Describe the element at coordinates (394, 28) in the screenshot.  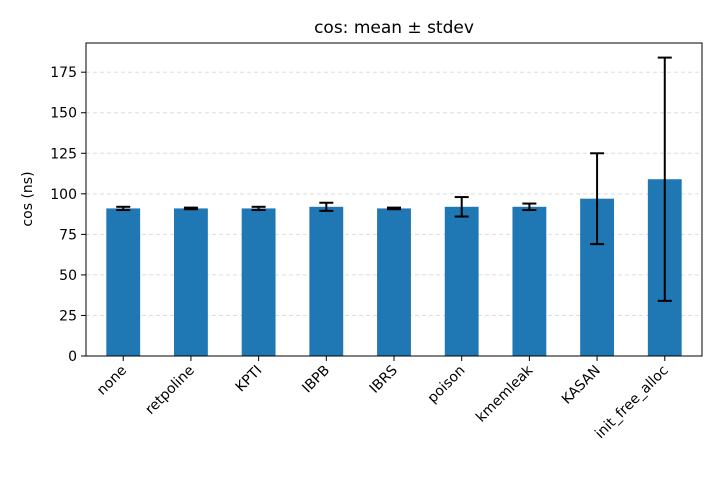
I see `chart-title: cos: mean ± stdev` at that location.